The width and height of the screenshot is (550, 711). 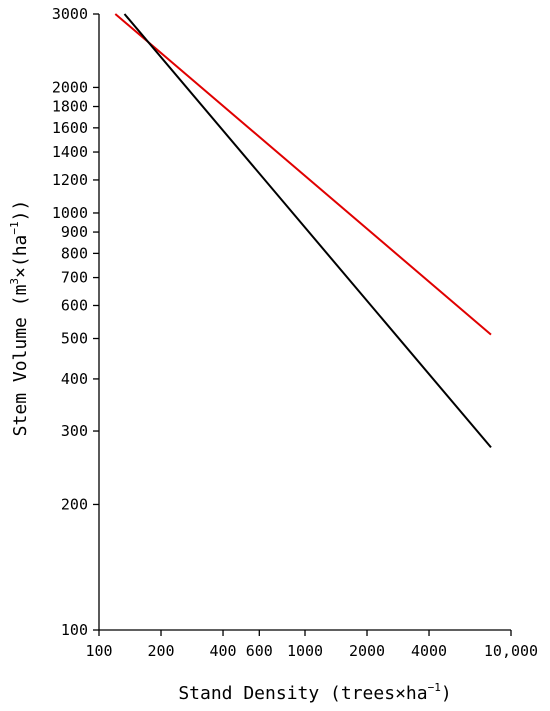 I want to click on x-tick-label: 10,000, so click(x=511, y=651).